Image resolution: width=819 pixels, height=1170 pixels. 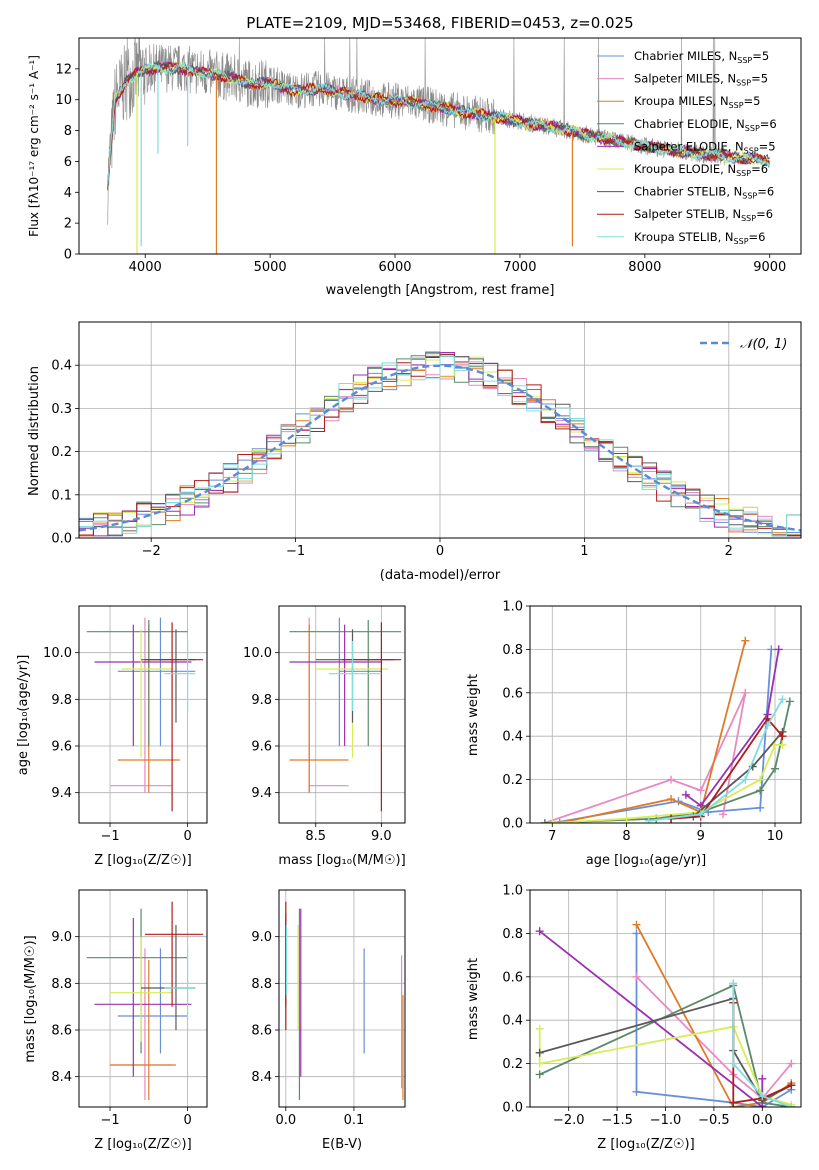 I want to click on y-tick-label: 9.4, so click(x=261, y=793).